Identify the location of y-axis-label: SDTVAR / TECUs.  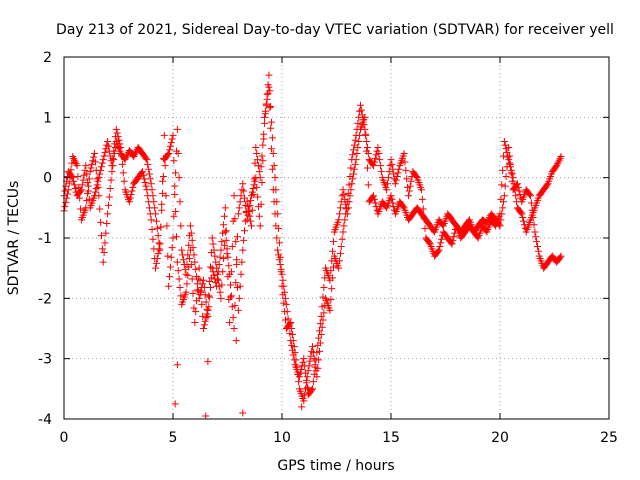
(14, 238).